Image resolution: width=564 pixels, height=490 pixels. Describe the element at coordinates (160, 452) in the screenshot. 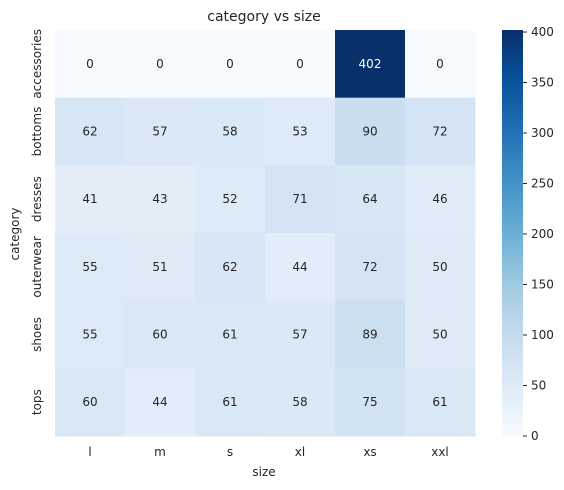

I see `x-tick-label: m` at that location.